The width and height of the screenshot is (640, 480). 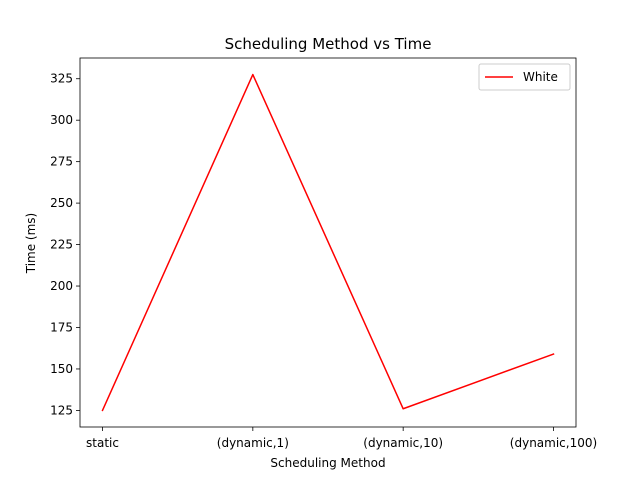 What do you see at coordinates (61, 245) in the screenshot?
I see `y-tick-label: 225` at bounding box center [61, 245].